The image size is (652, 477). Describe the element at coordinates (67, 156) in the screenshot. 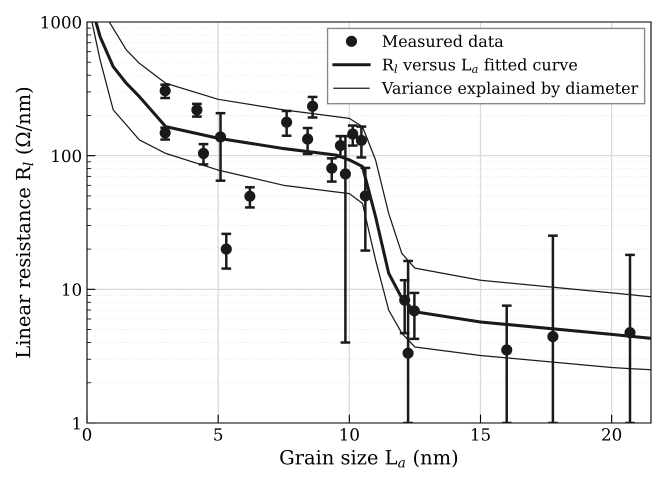

I see `y-tick-label: 100` at that location.